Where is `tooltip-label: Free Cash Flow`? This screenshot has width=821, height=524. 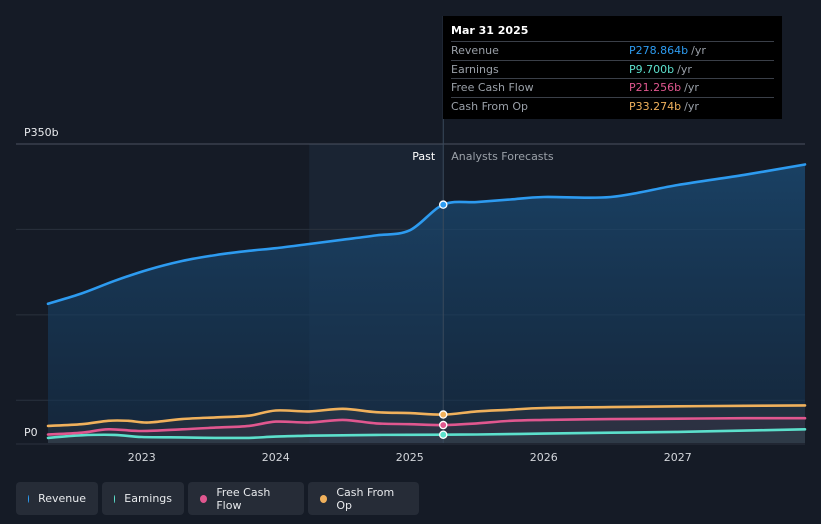 tooltip-label: Free Cash Flow is located at coordinates (492, 87).